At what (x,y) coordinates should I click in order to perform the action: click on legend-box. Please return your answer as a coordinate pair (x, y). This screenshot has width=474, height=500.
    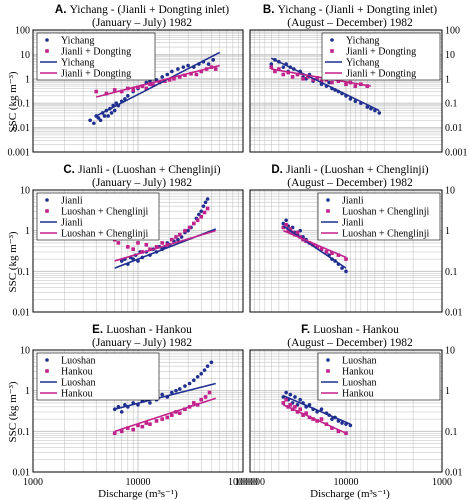
    Looking at the image, I should click on (98, 376).